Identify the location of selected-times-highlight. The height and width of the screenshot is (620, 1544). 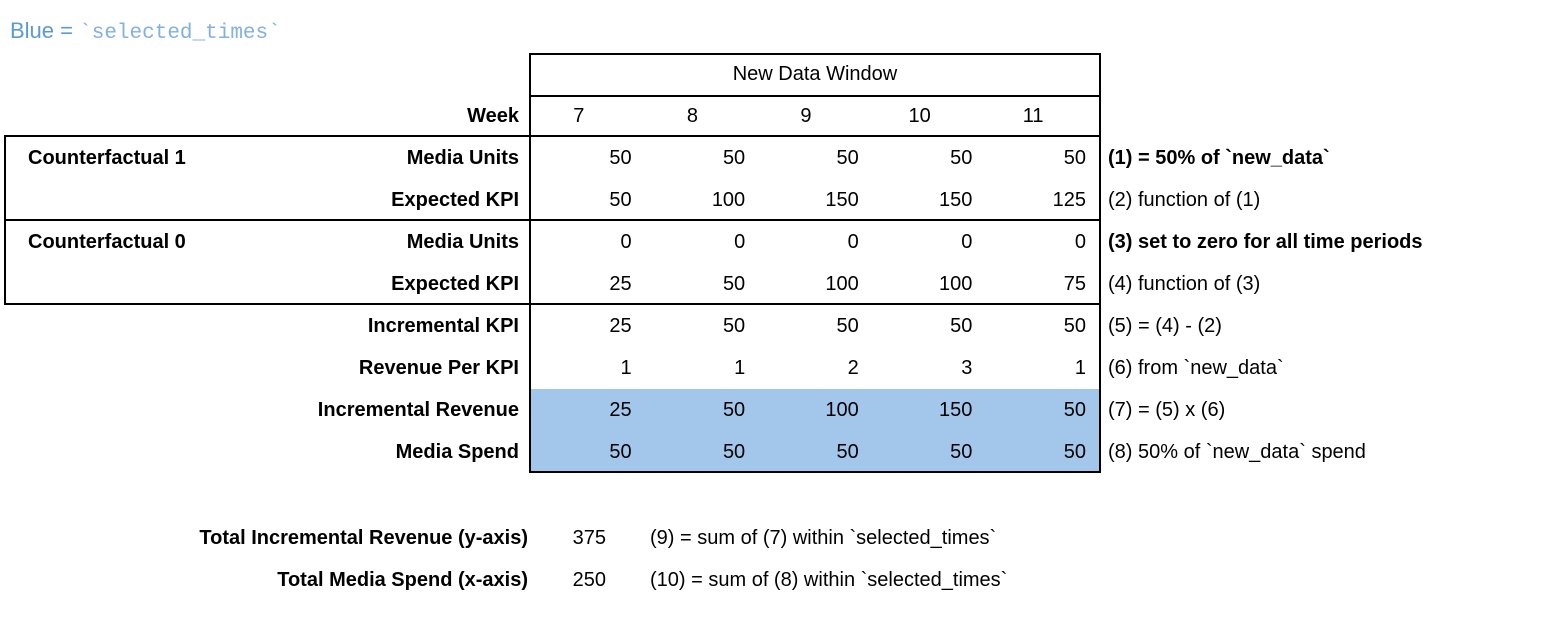
(815, 430).